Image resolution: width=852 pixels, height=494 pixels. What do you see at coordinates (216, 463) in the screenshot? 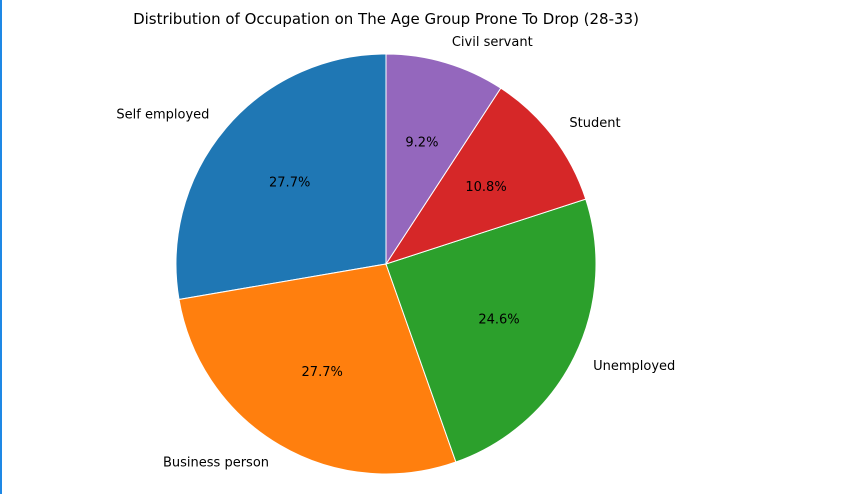
I see `pie-category-label-business-person: Business person` at bounding box center [216, 463].